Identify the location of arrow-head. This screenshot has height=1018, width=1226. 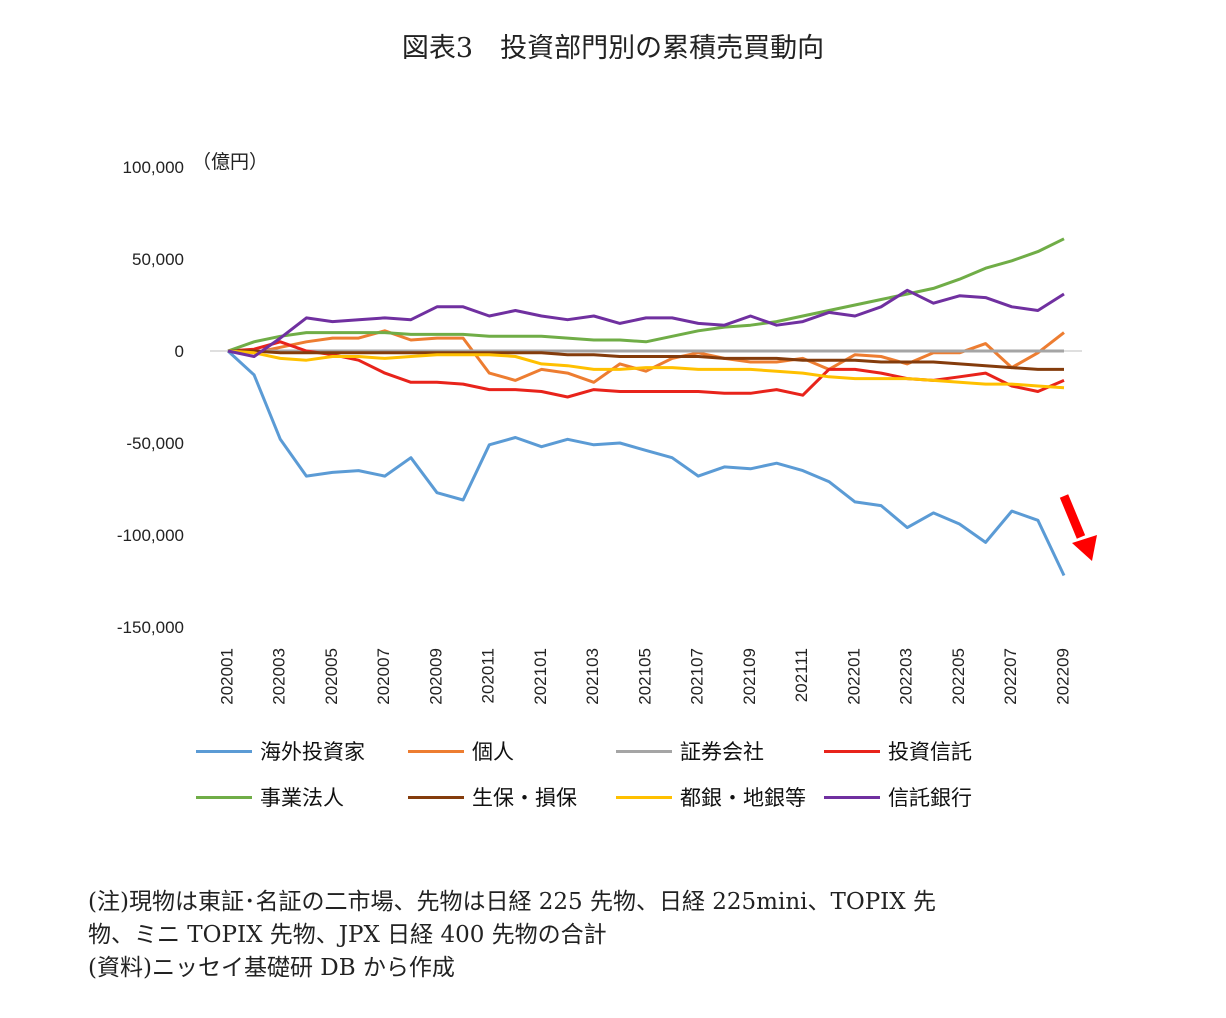
(1084, 548).